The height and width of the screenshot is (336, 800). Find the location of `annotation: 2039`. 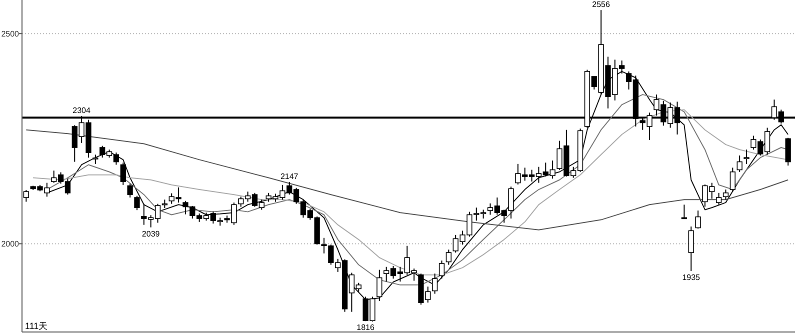

annotation: 2039 is located at coordinates (151, 233).